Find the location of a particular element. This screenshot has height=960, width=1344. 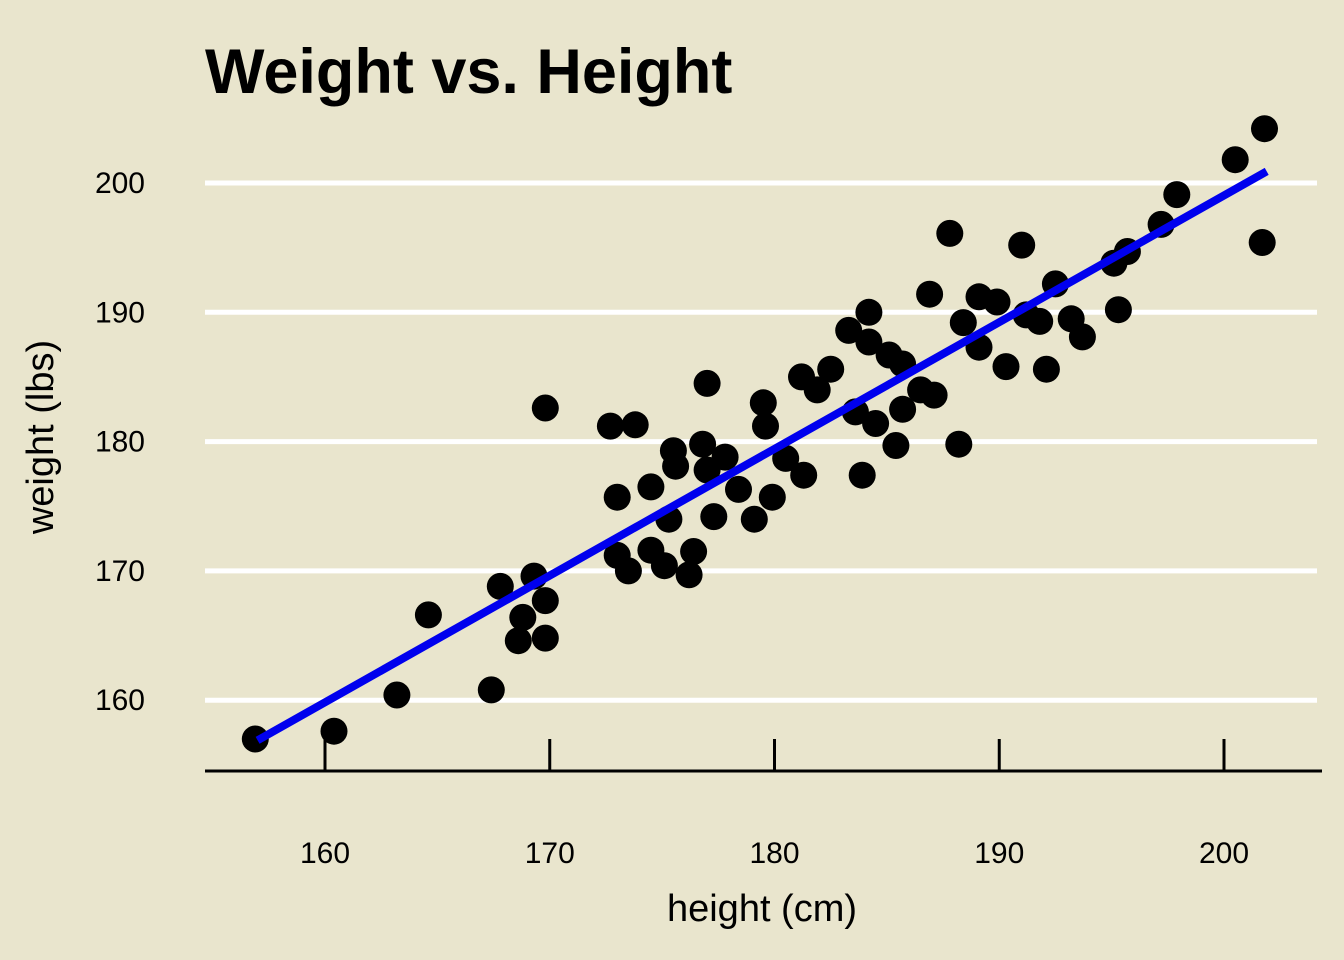

y-tick-label: 160 is located at coordinates (120, 700).